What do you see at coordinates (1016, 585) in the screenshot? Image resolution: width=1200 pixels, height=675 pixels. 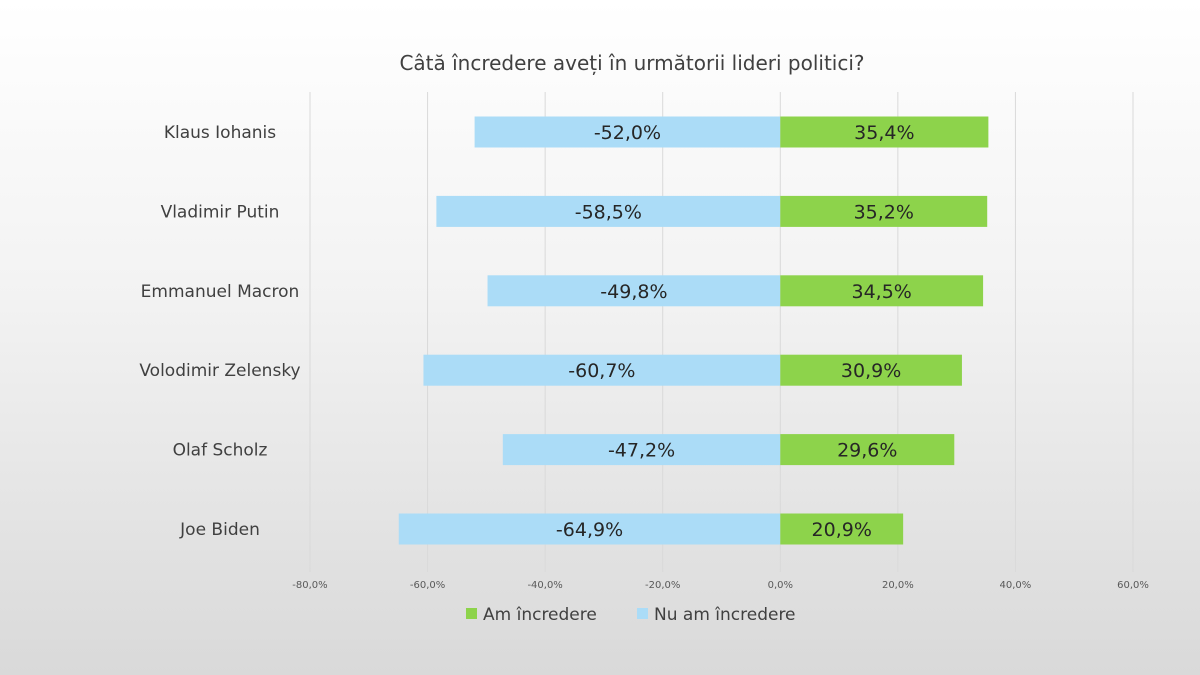 I see `x-tick-label: 40,0%` at bounding box center [1016, 585].